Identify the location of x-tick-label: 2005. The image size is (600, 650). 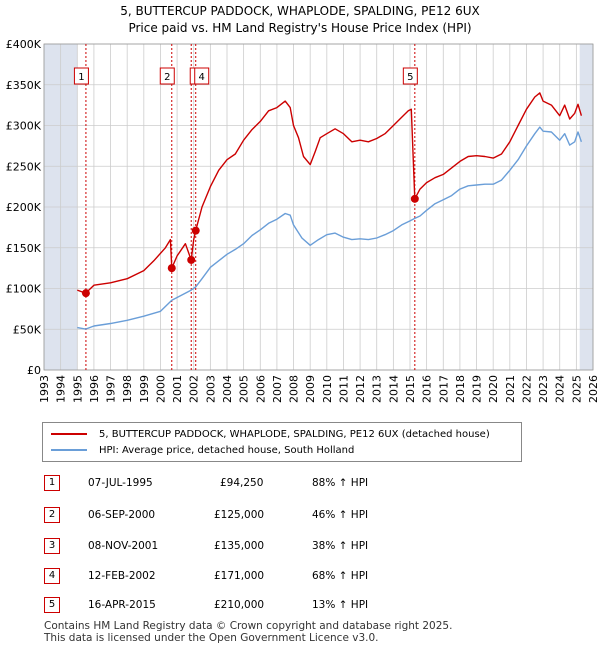
(244, 389).